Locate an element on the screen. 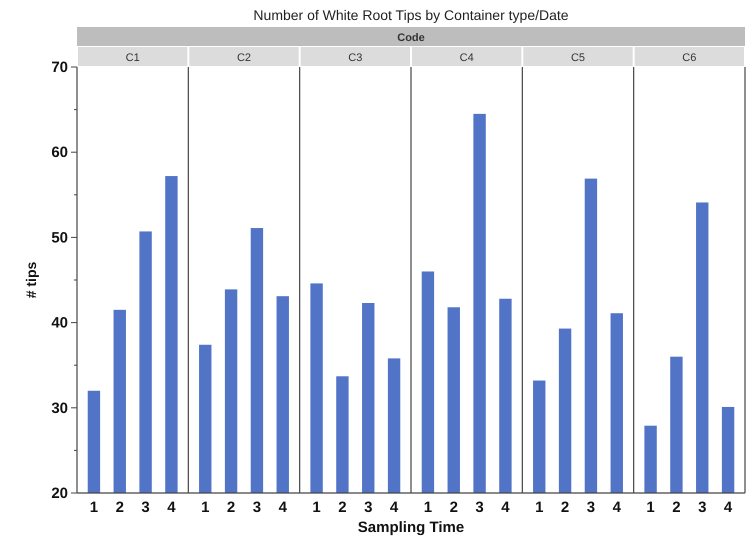  text: Code is located at coordinates (411, 38).